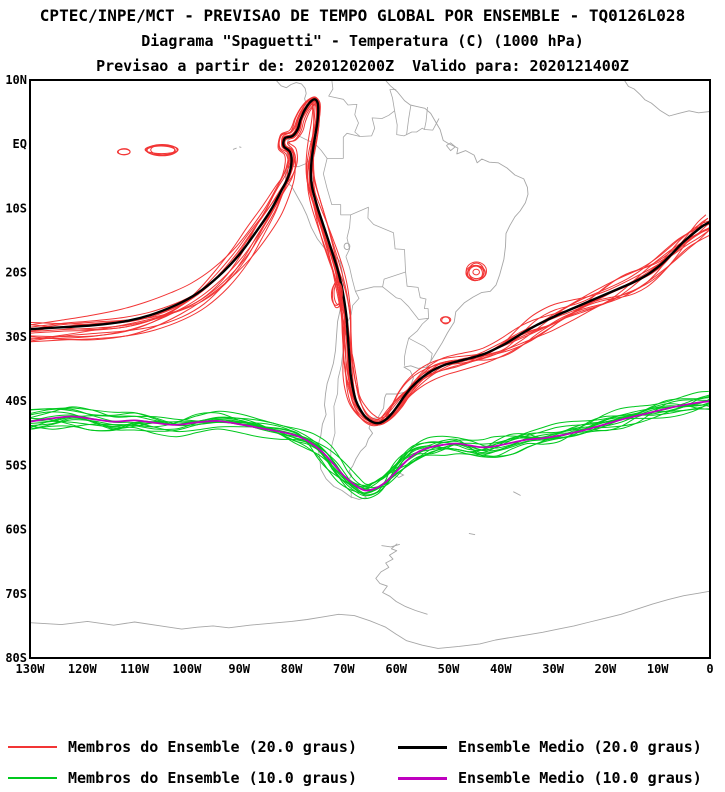 This screenshot has width=725, height=792. Describe the element at coordinates (16, 273) in the screenshot. I see `lat-tick-label: 20S` at that location.